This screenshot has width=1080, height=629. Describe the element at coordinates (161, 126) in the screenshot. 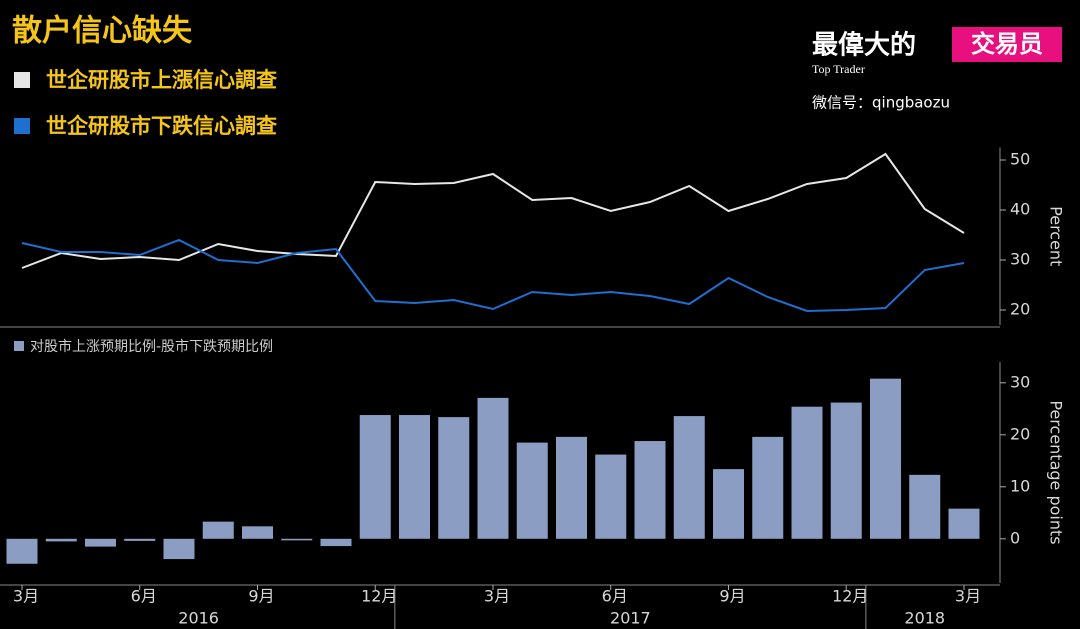

I see `legend-label: 世企研股市下跌信心調查` at that location.